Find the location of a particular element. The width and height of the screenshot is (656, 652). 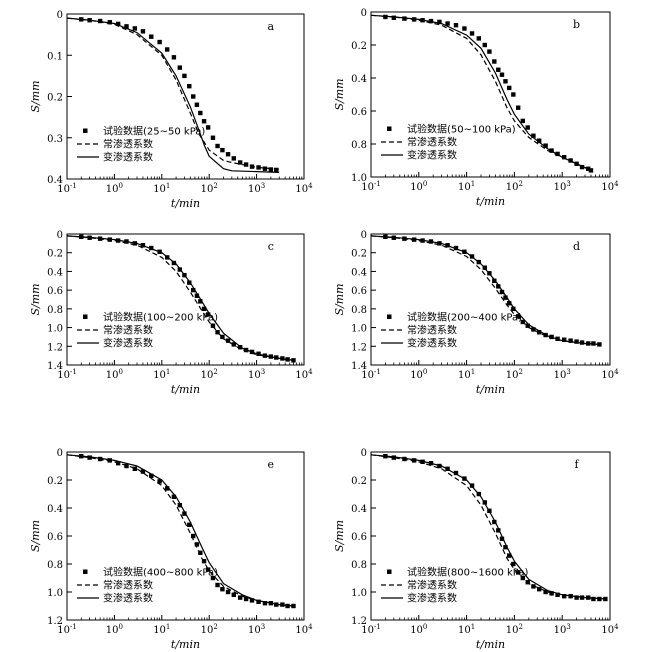

y-tick-label: 1.2 is located at coordinates (359, 347).